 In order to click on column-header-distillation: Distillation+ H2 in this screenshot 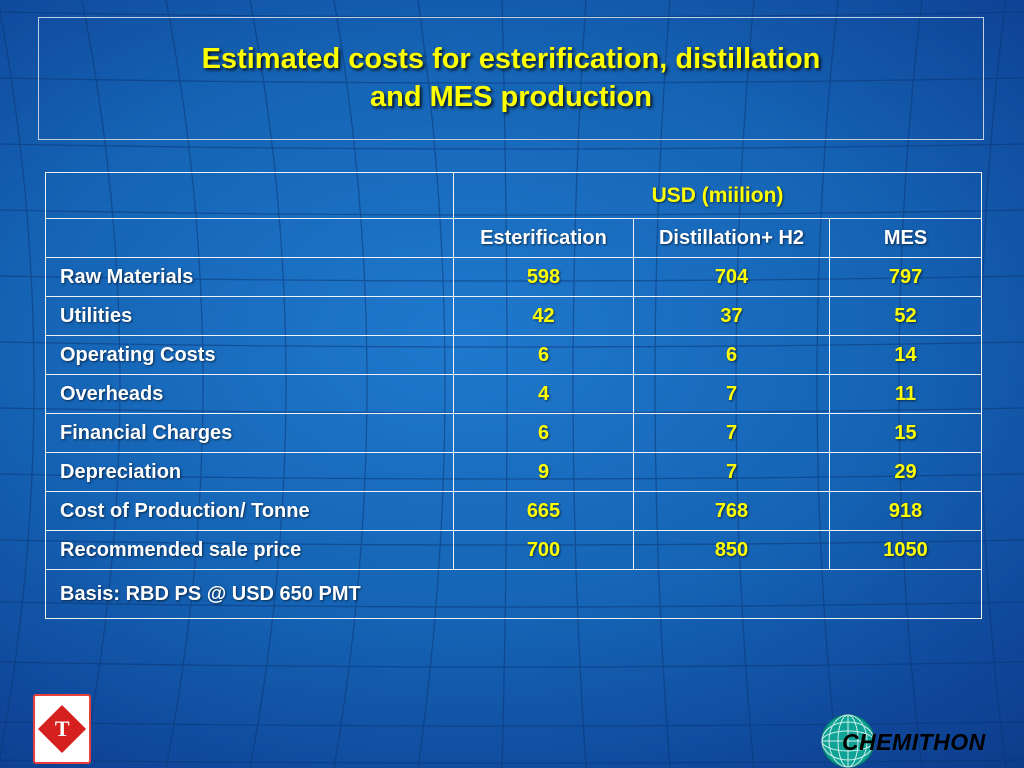, I will do `click(731, 238)`.